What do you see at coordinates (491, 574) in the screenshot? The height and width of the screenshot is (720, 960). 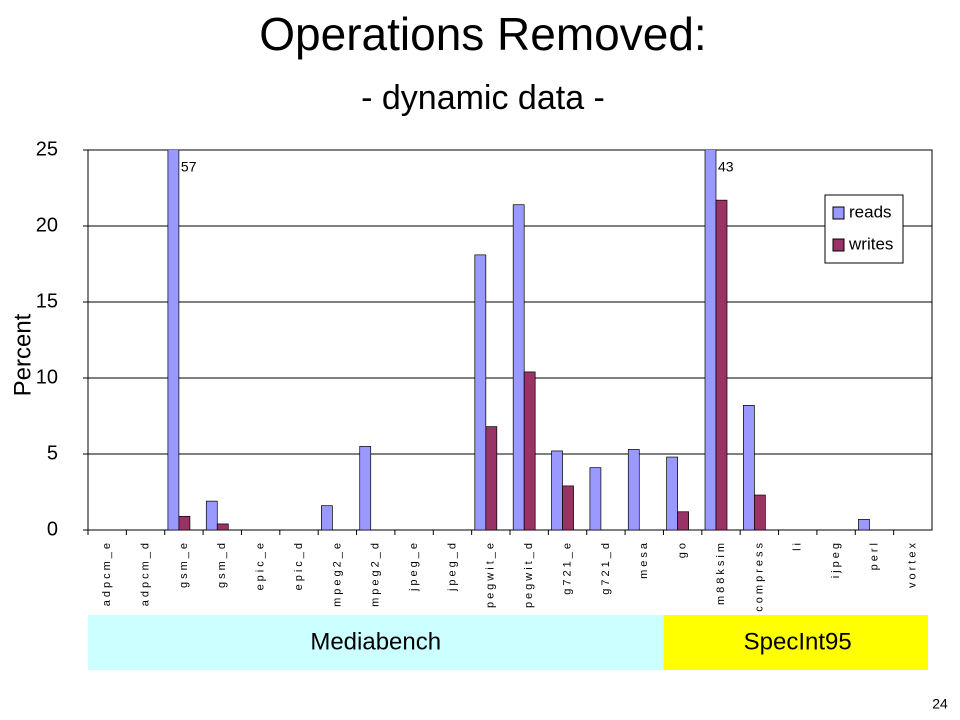 I see `x-tick-label: pegwit_e` at bounding box center [491, 574].